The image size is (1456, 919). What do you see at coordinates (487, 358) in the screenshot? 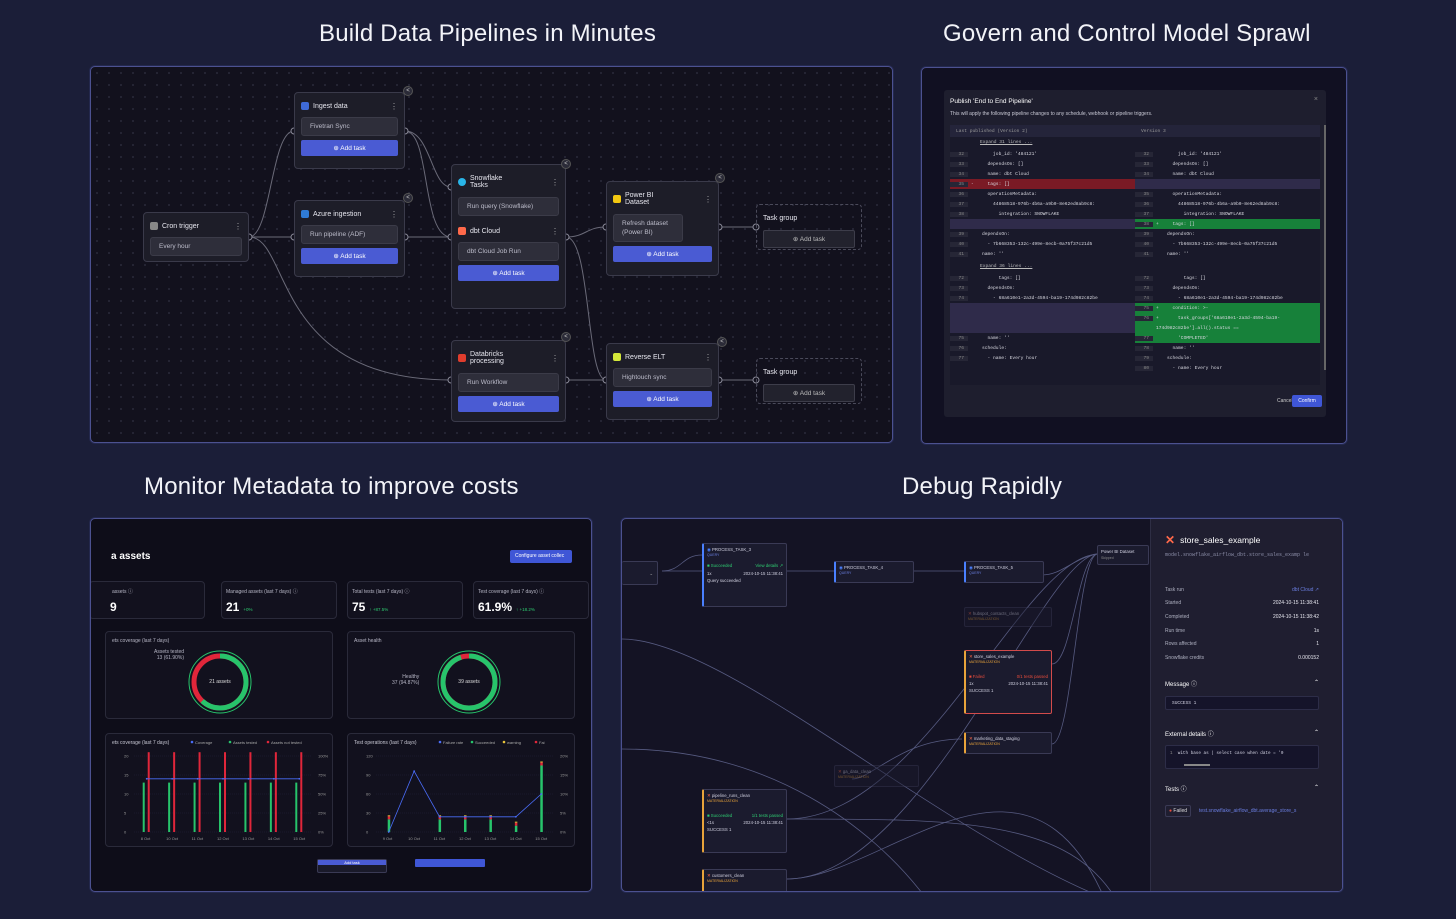
I see `node-title: Databricks processing` at bounding box center [487, 358].